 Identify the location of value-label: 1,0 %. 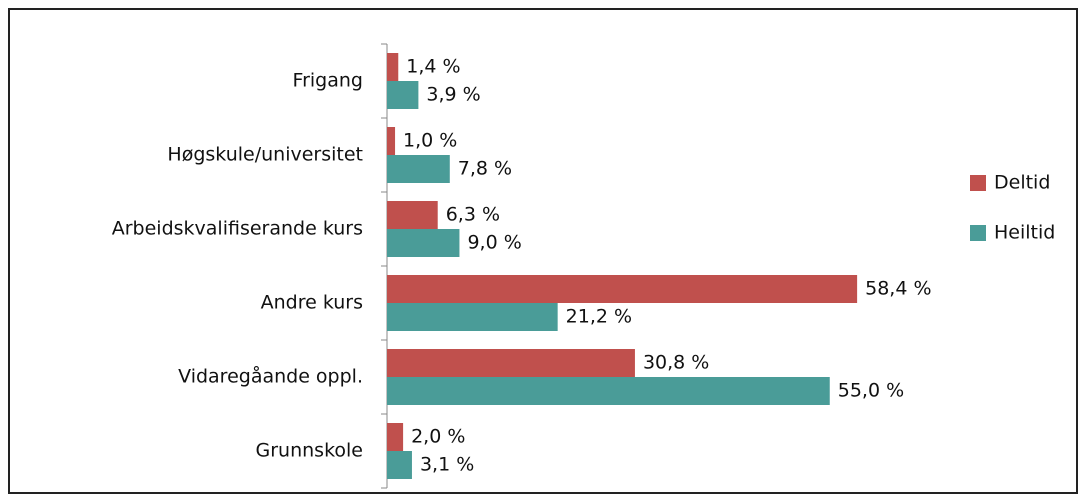
(430, 141).